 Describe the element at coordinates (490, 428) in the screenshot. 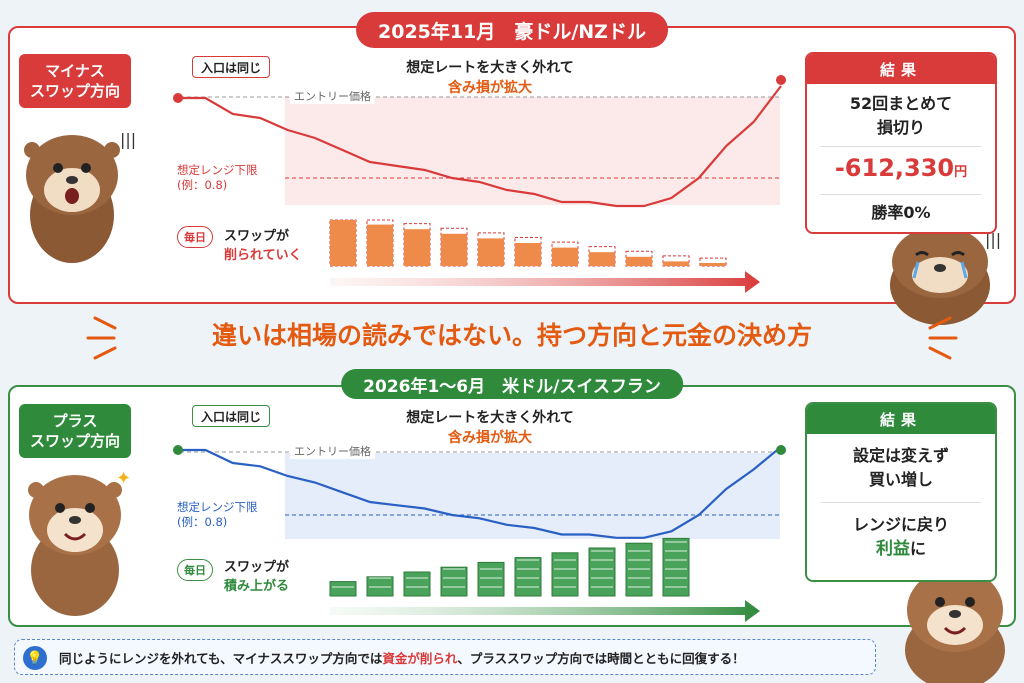

I see `bottom-headline: 想定レートを大きく外れて 含み損が拡大` at that location.